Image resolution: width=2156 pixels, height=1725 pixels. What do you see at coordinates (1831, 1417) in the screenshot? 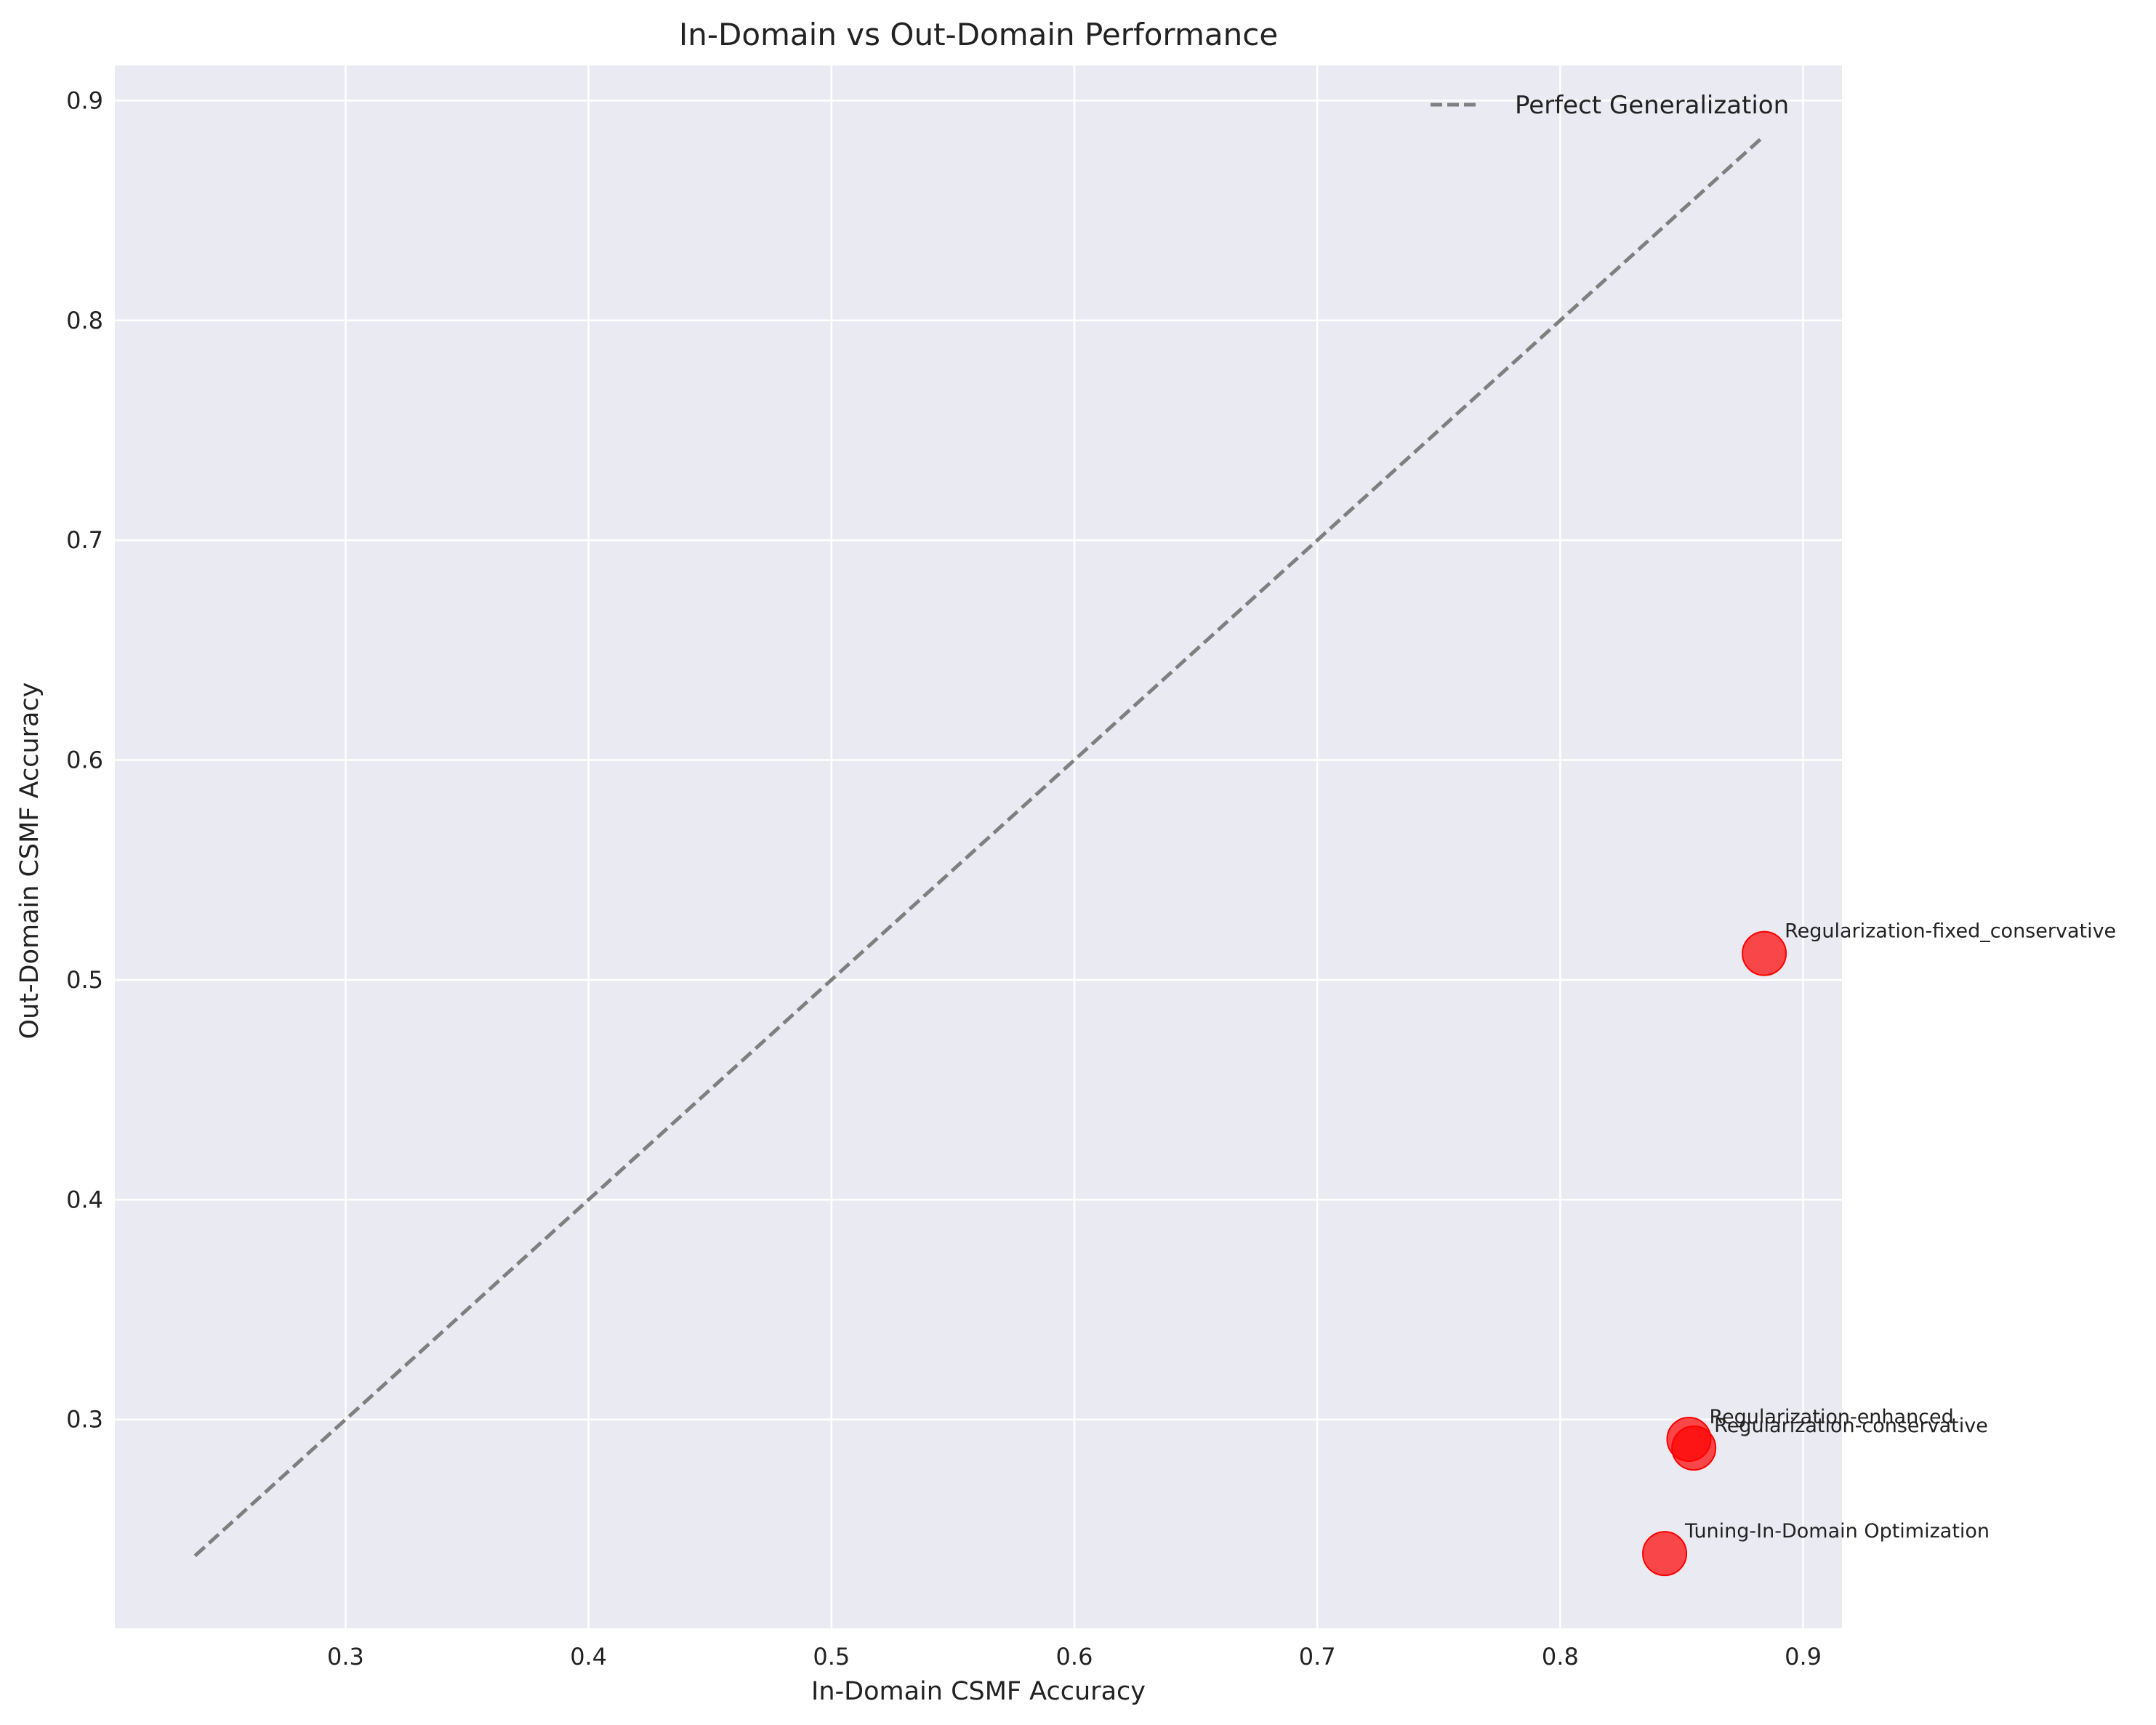
I see `point-label: Regularization-enhanced` at bounding box center [1831, 1417].